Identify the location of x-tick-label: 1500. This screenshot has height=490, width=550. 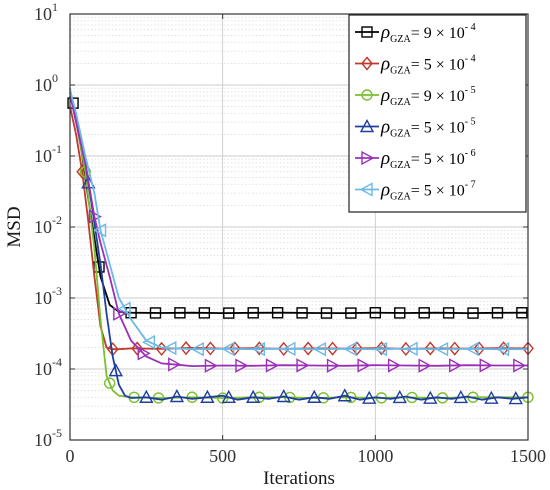
(528, 456).